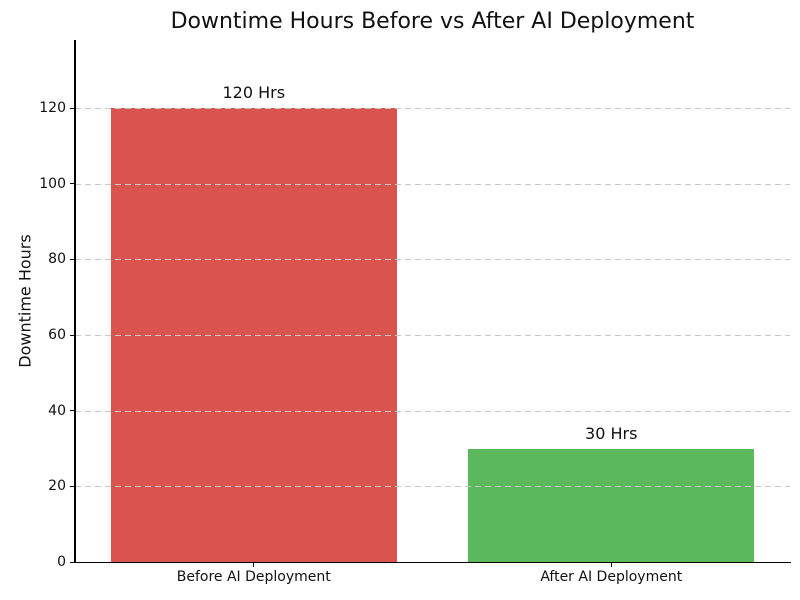 This screenshot has height=600, width=800. What do you see at coordinates (57, 259) in the screenshot?
I see `y-tick-label: 80` at bounding box center [57, 259].